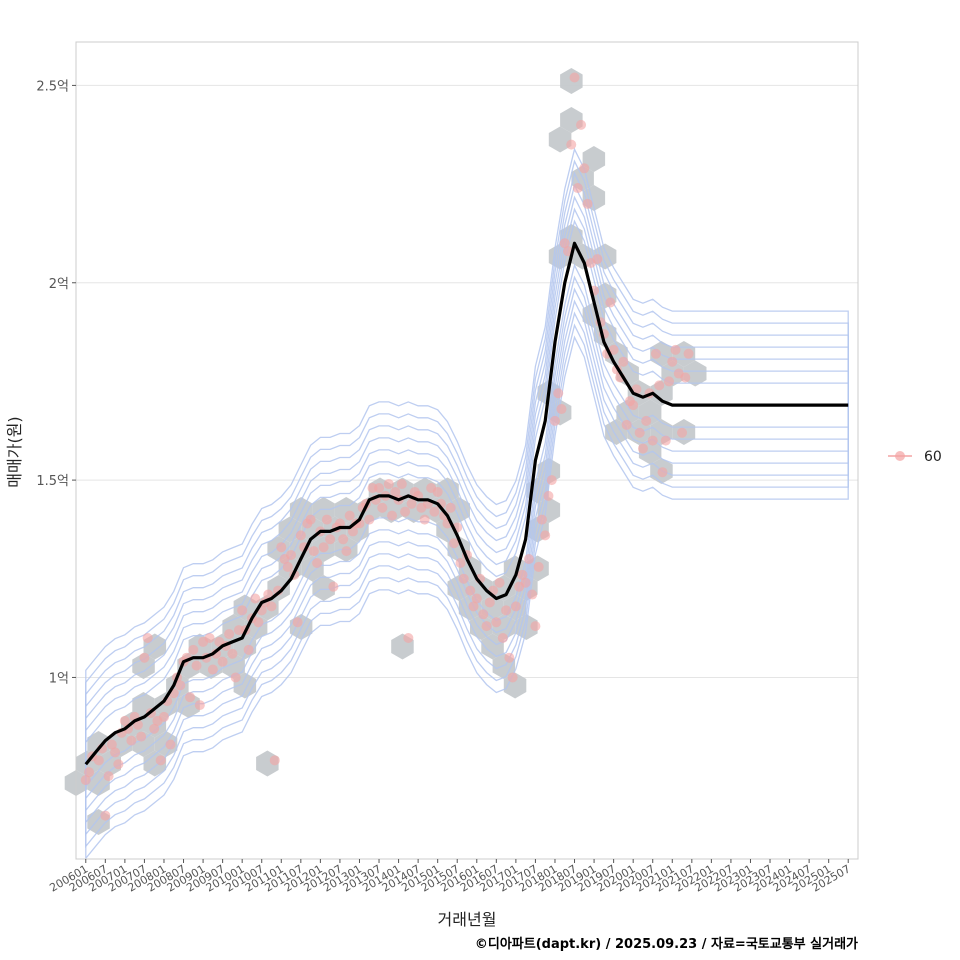 The height and width of the screenshot is (960, 960). What do you see at coordinates (56, 382) in the screenshot?
I see `y-axis-ticks: 1억 1.5억 2억 2.5억` at bounding box center [56, 382].